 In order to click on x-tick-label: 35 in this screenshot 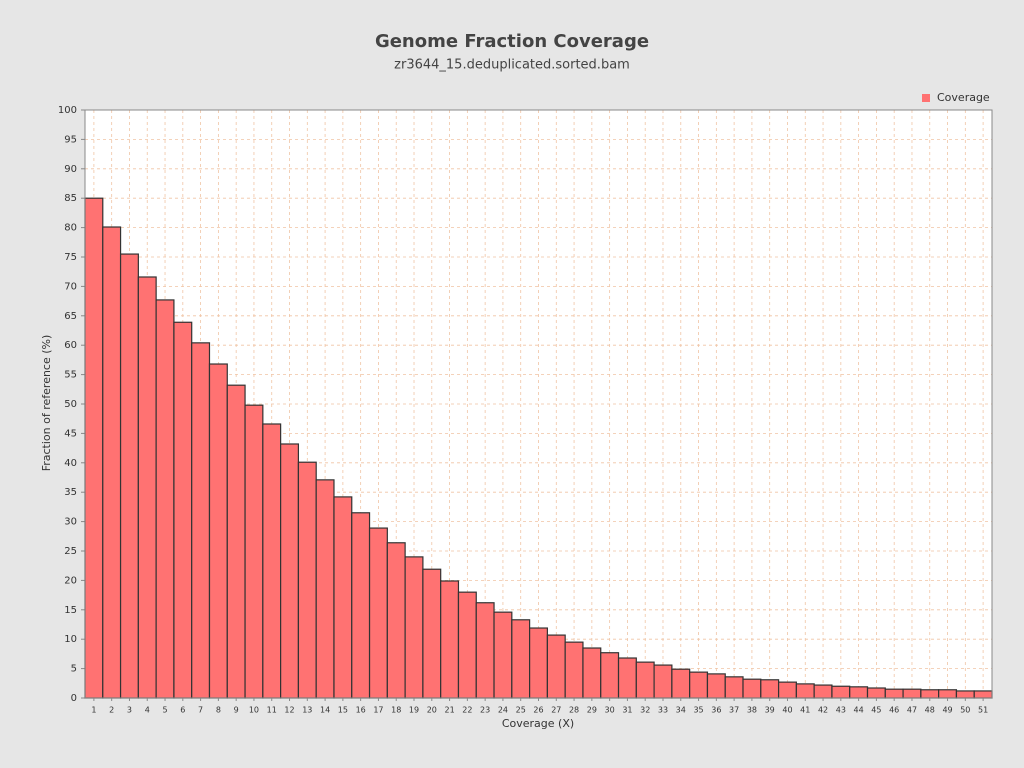, I will do `click(698, 710)`.